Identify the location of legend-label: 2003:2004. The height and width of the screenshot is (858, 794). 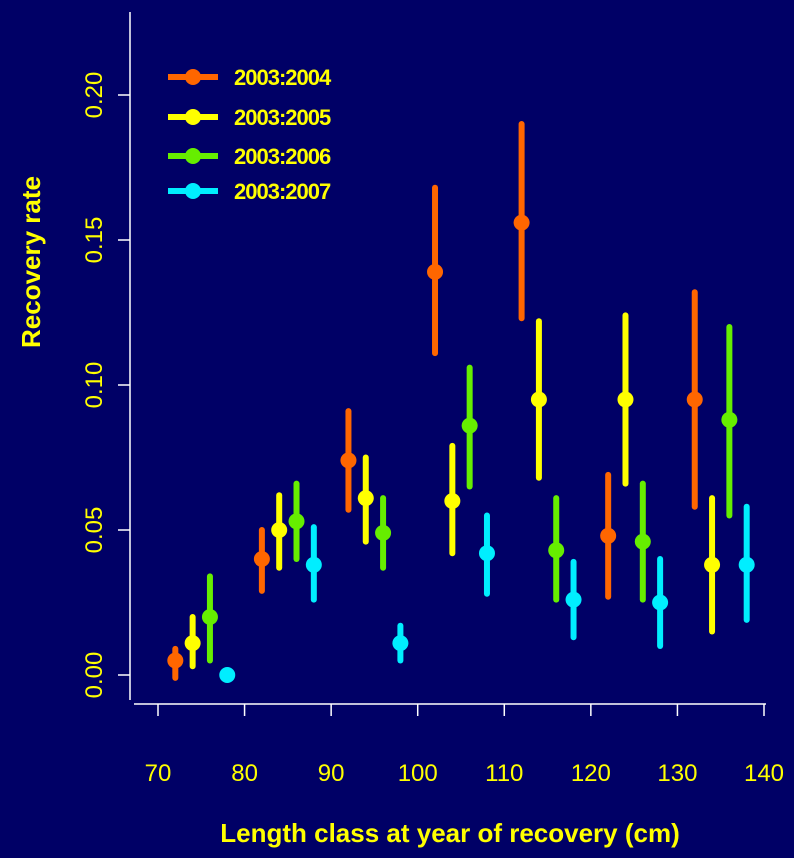
(283, 77).